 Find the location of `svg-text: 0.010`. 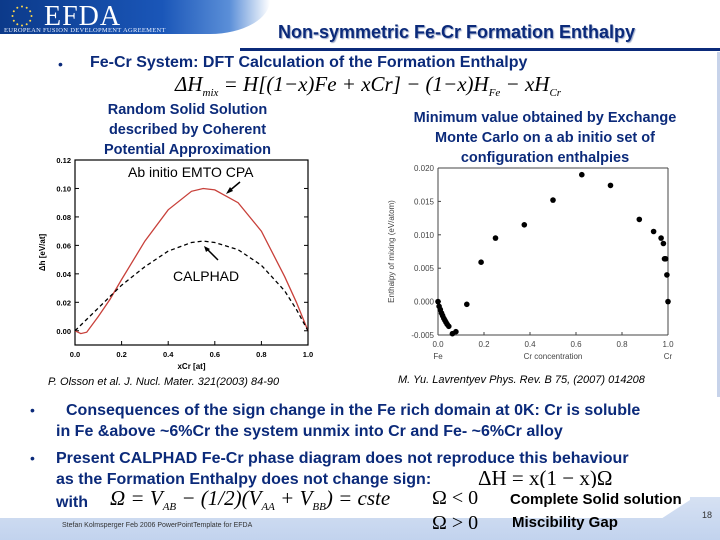

svg-text: 0.010 is located at coordinates (424, 235).